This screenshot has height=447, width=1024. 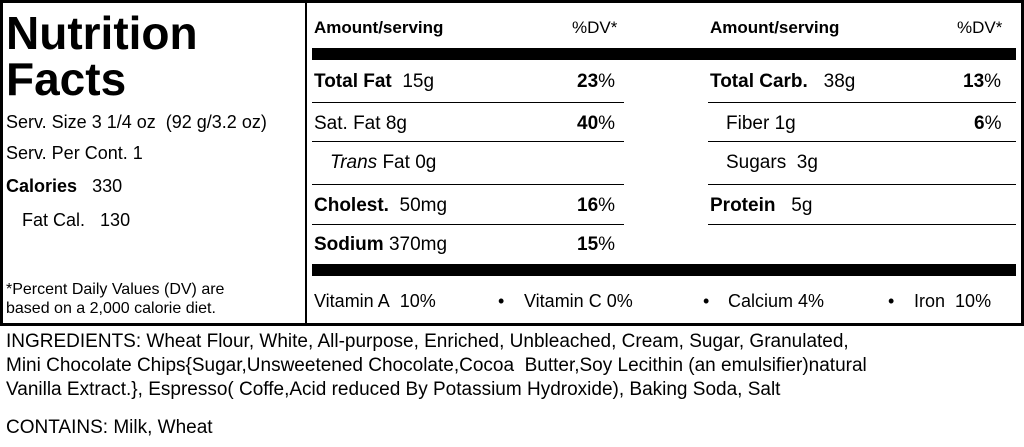 I want to click on fiber-name: Fiber, so click(x=748, y=123).